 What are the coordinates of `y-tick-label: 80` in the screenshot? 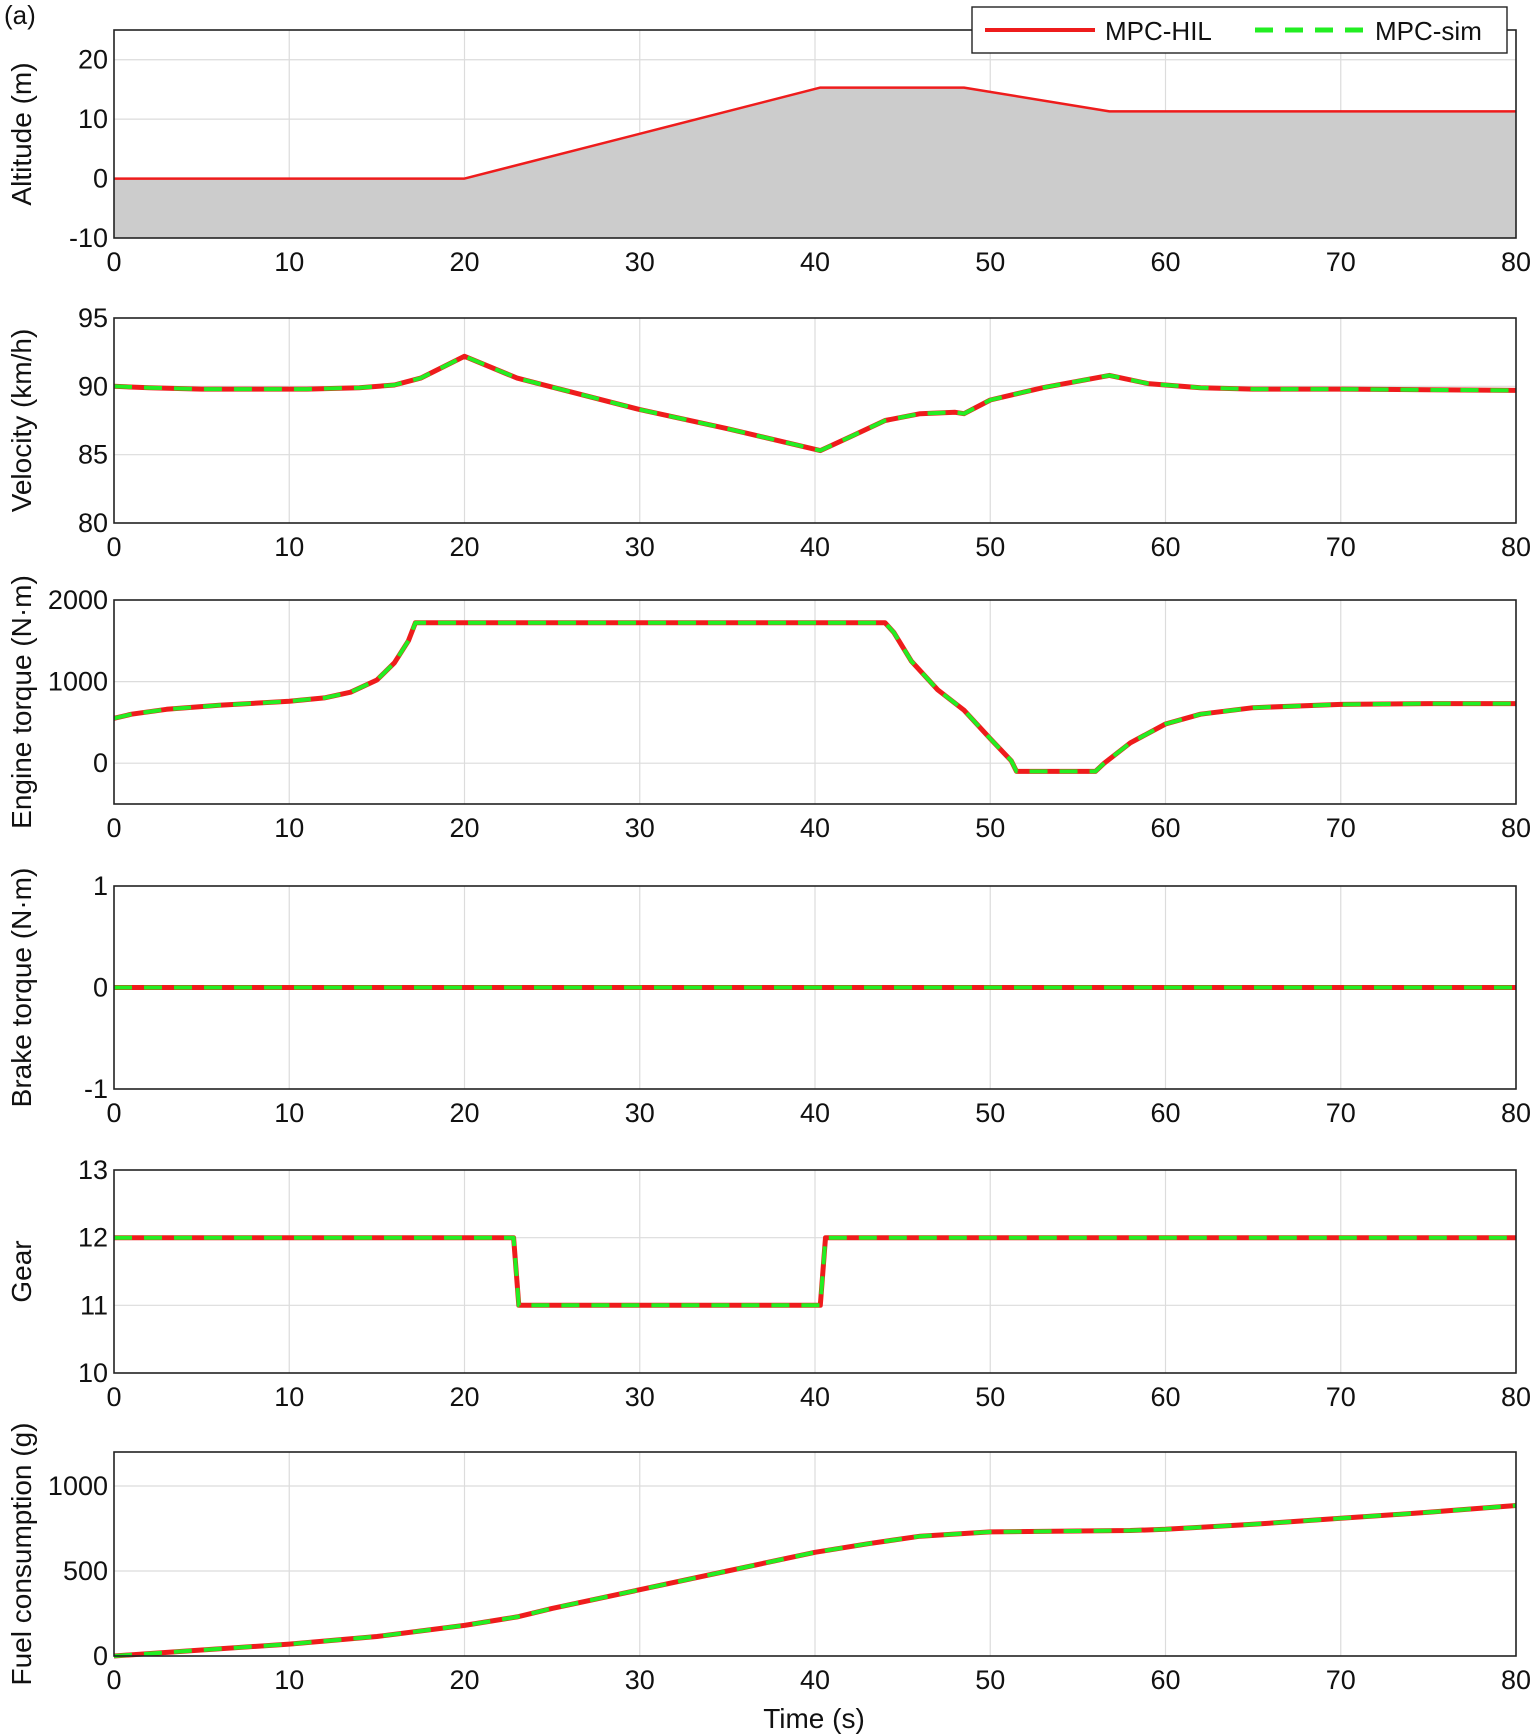 It's located at (93, 523).